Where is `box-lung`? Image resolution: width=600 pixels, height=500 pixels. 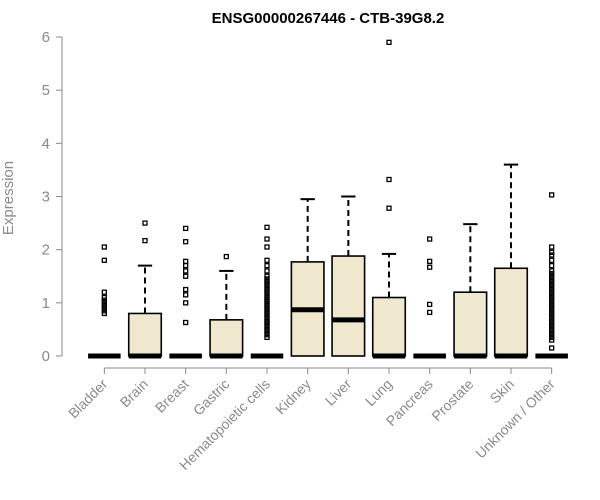
box-lung is located at coordinates (389, 199).